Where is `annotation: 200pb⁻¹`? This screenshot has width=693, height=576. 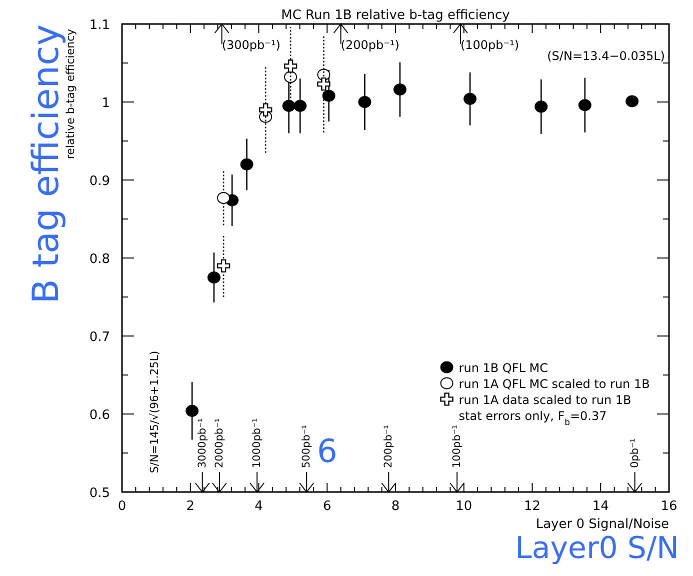
annotation: 200pb⁻¹ is located at coordinates (388, 446).